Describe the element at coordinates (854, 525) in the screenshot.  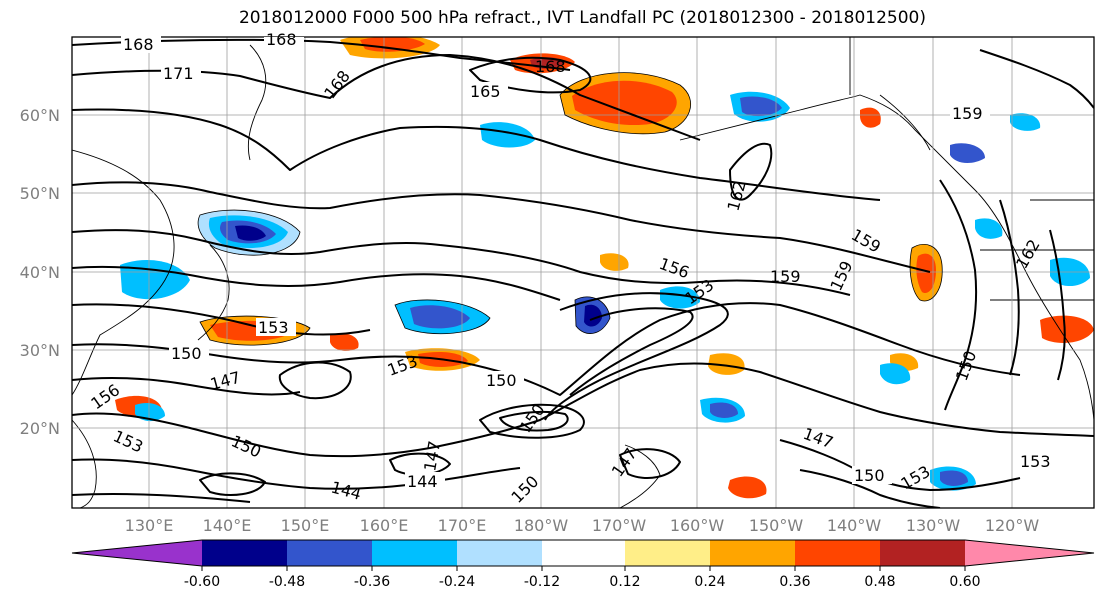
I see `lon-label: 140°W` at that location.